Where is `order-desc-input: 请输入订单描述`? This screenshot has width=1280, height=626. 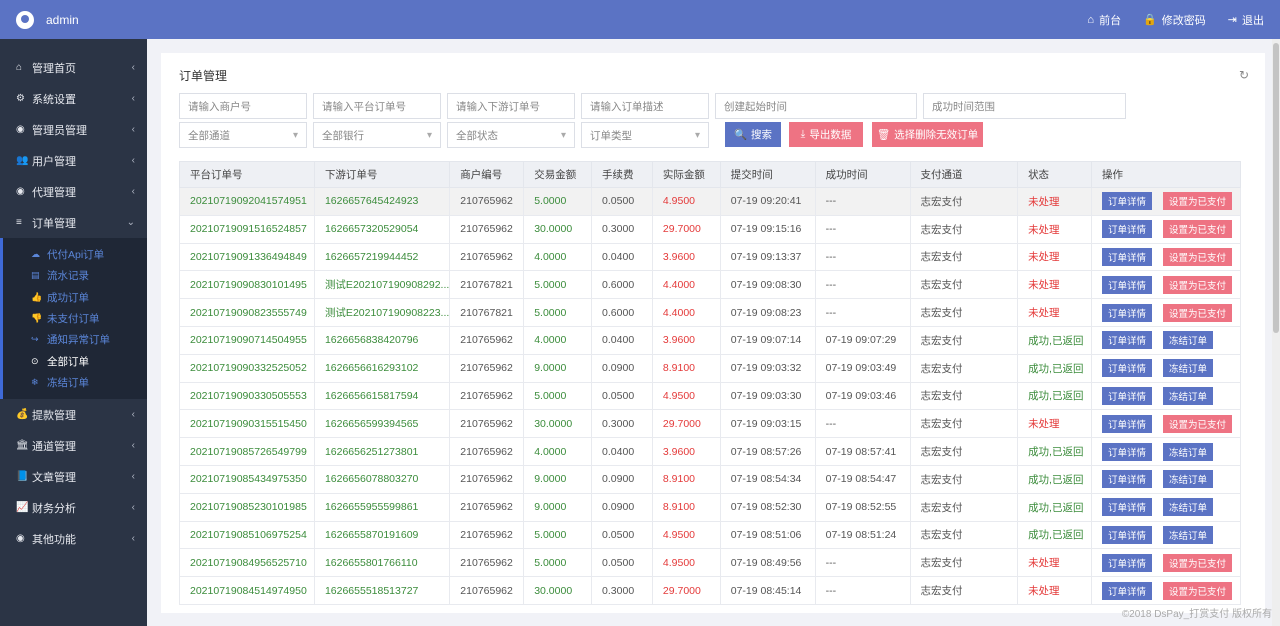 order-desc-input: 请输入订单描述 is located at coordinates (645, 106).